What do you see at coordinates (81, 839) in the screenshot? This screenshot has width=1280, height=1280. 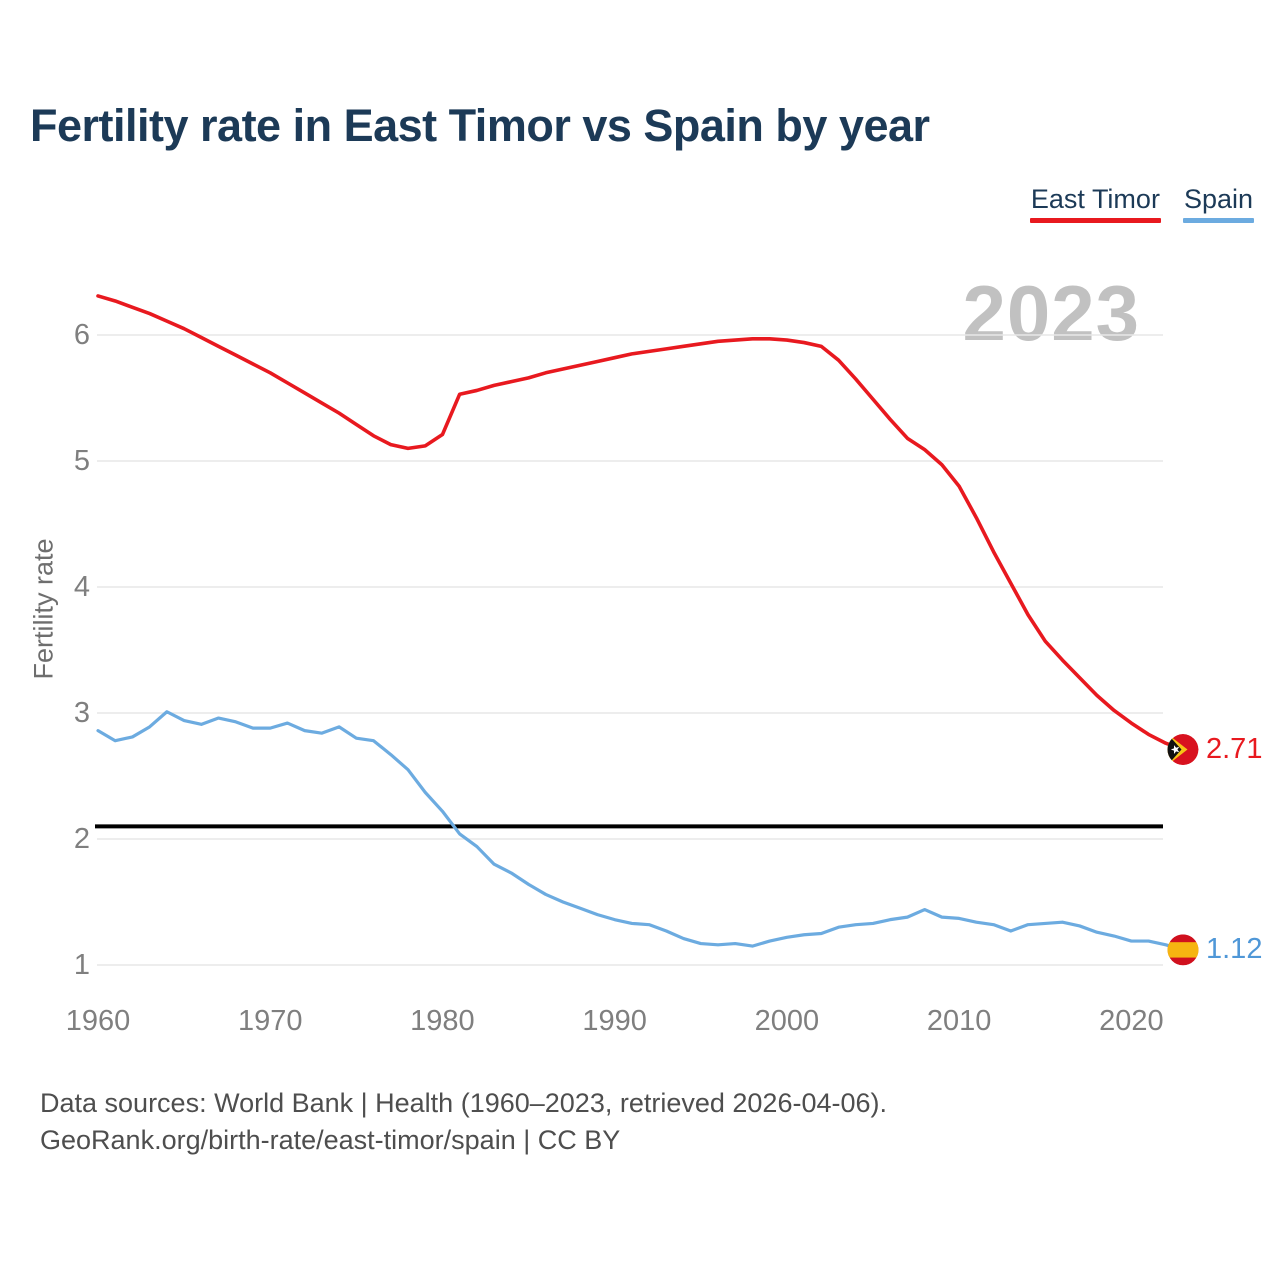 I see `y-tick-label: 2` at bounding box center [81, 839].